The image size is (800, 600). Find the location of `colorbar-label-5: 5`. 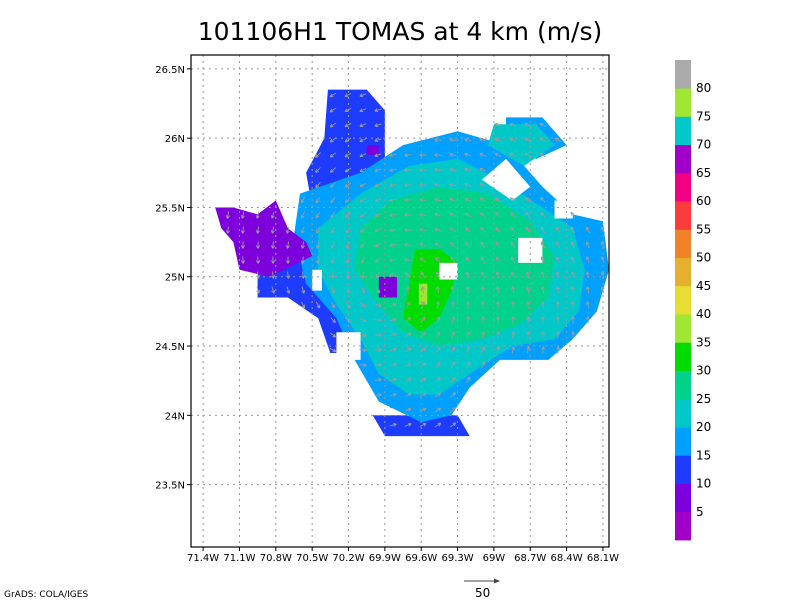

colorbar-label-5: 5 is located at coordinates (700, 512).